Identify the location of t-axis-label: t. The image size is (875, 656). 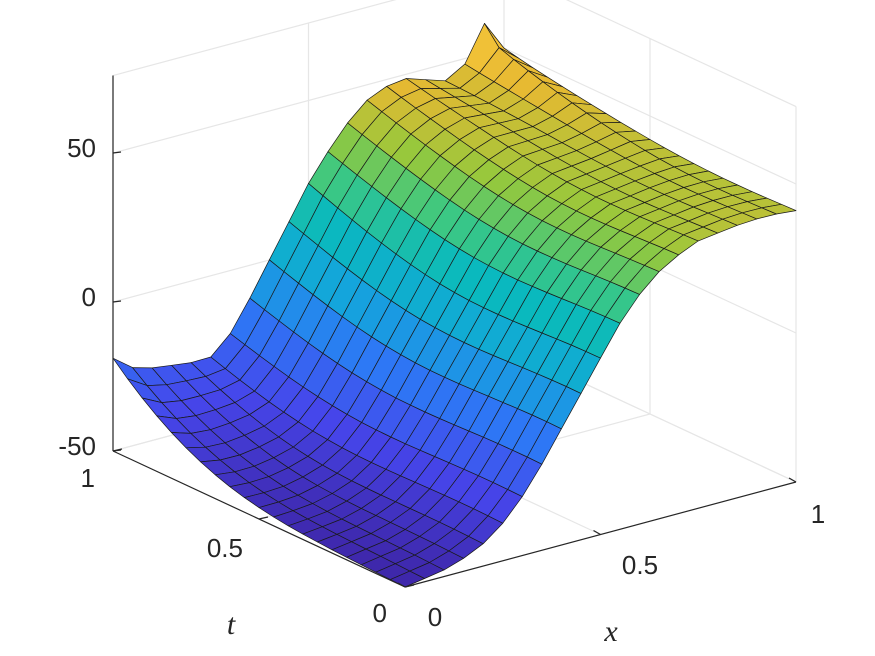
(231, 624).